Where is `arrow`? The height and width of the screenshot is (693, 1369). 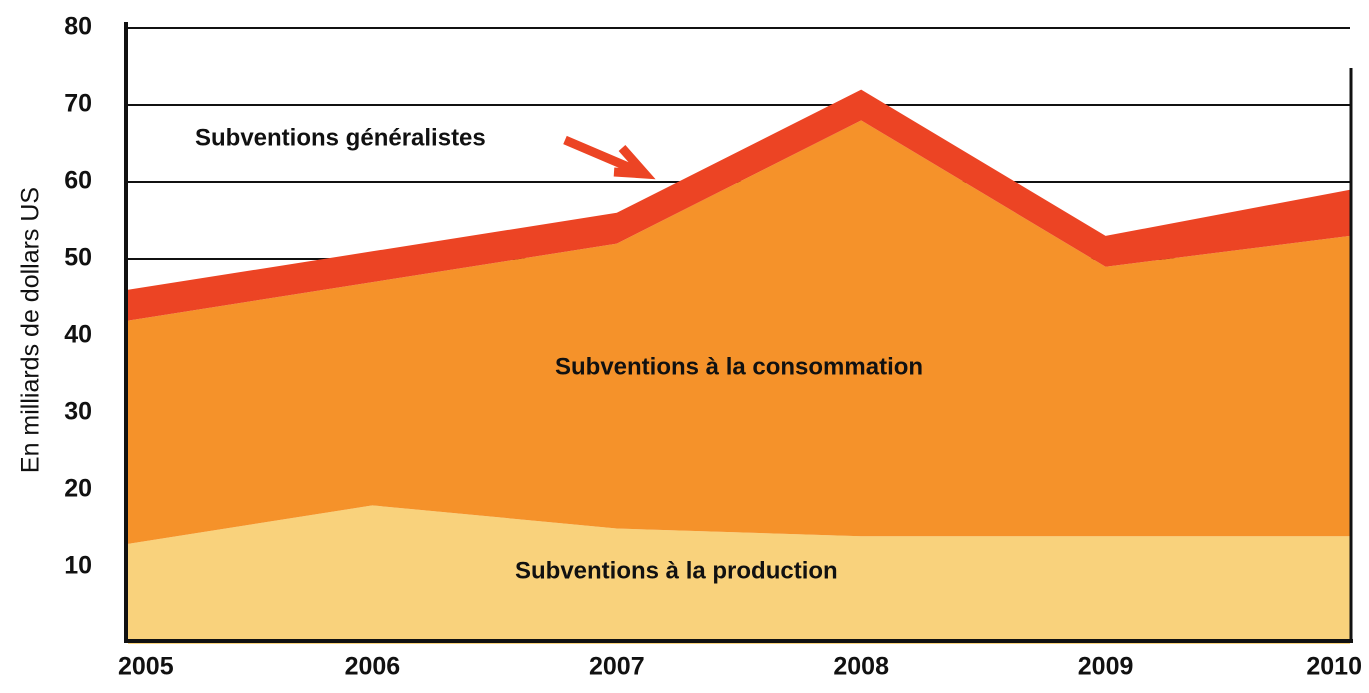
arrow is located at coordinates (609, 157).